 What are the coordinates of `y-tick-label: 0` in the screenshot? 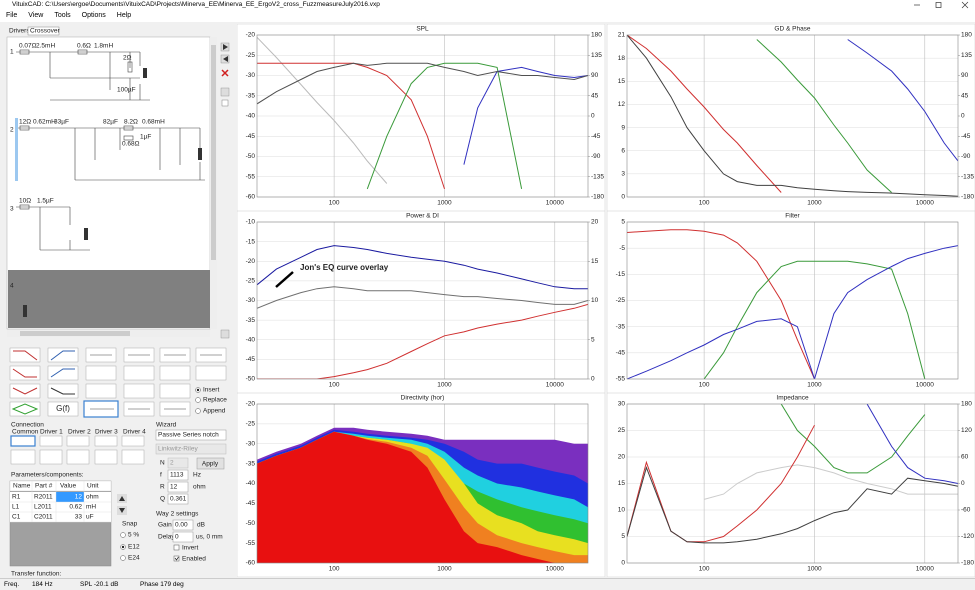 It's located at (623, 197).